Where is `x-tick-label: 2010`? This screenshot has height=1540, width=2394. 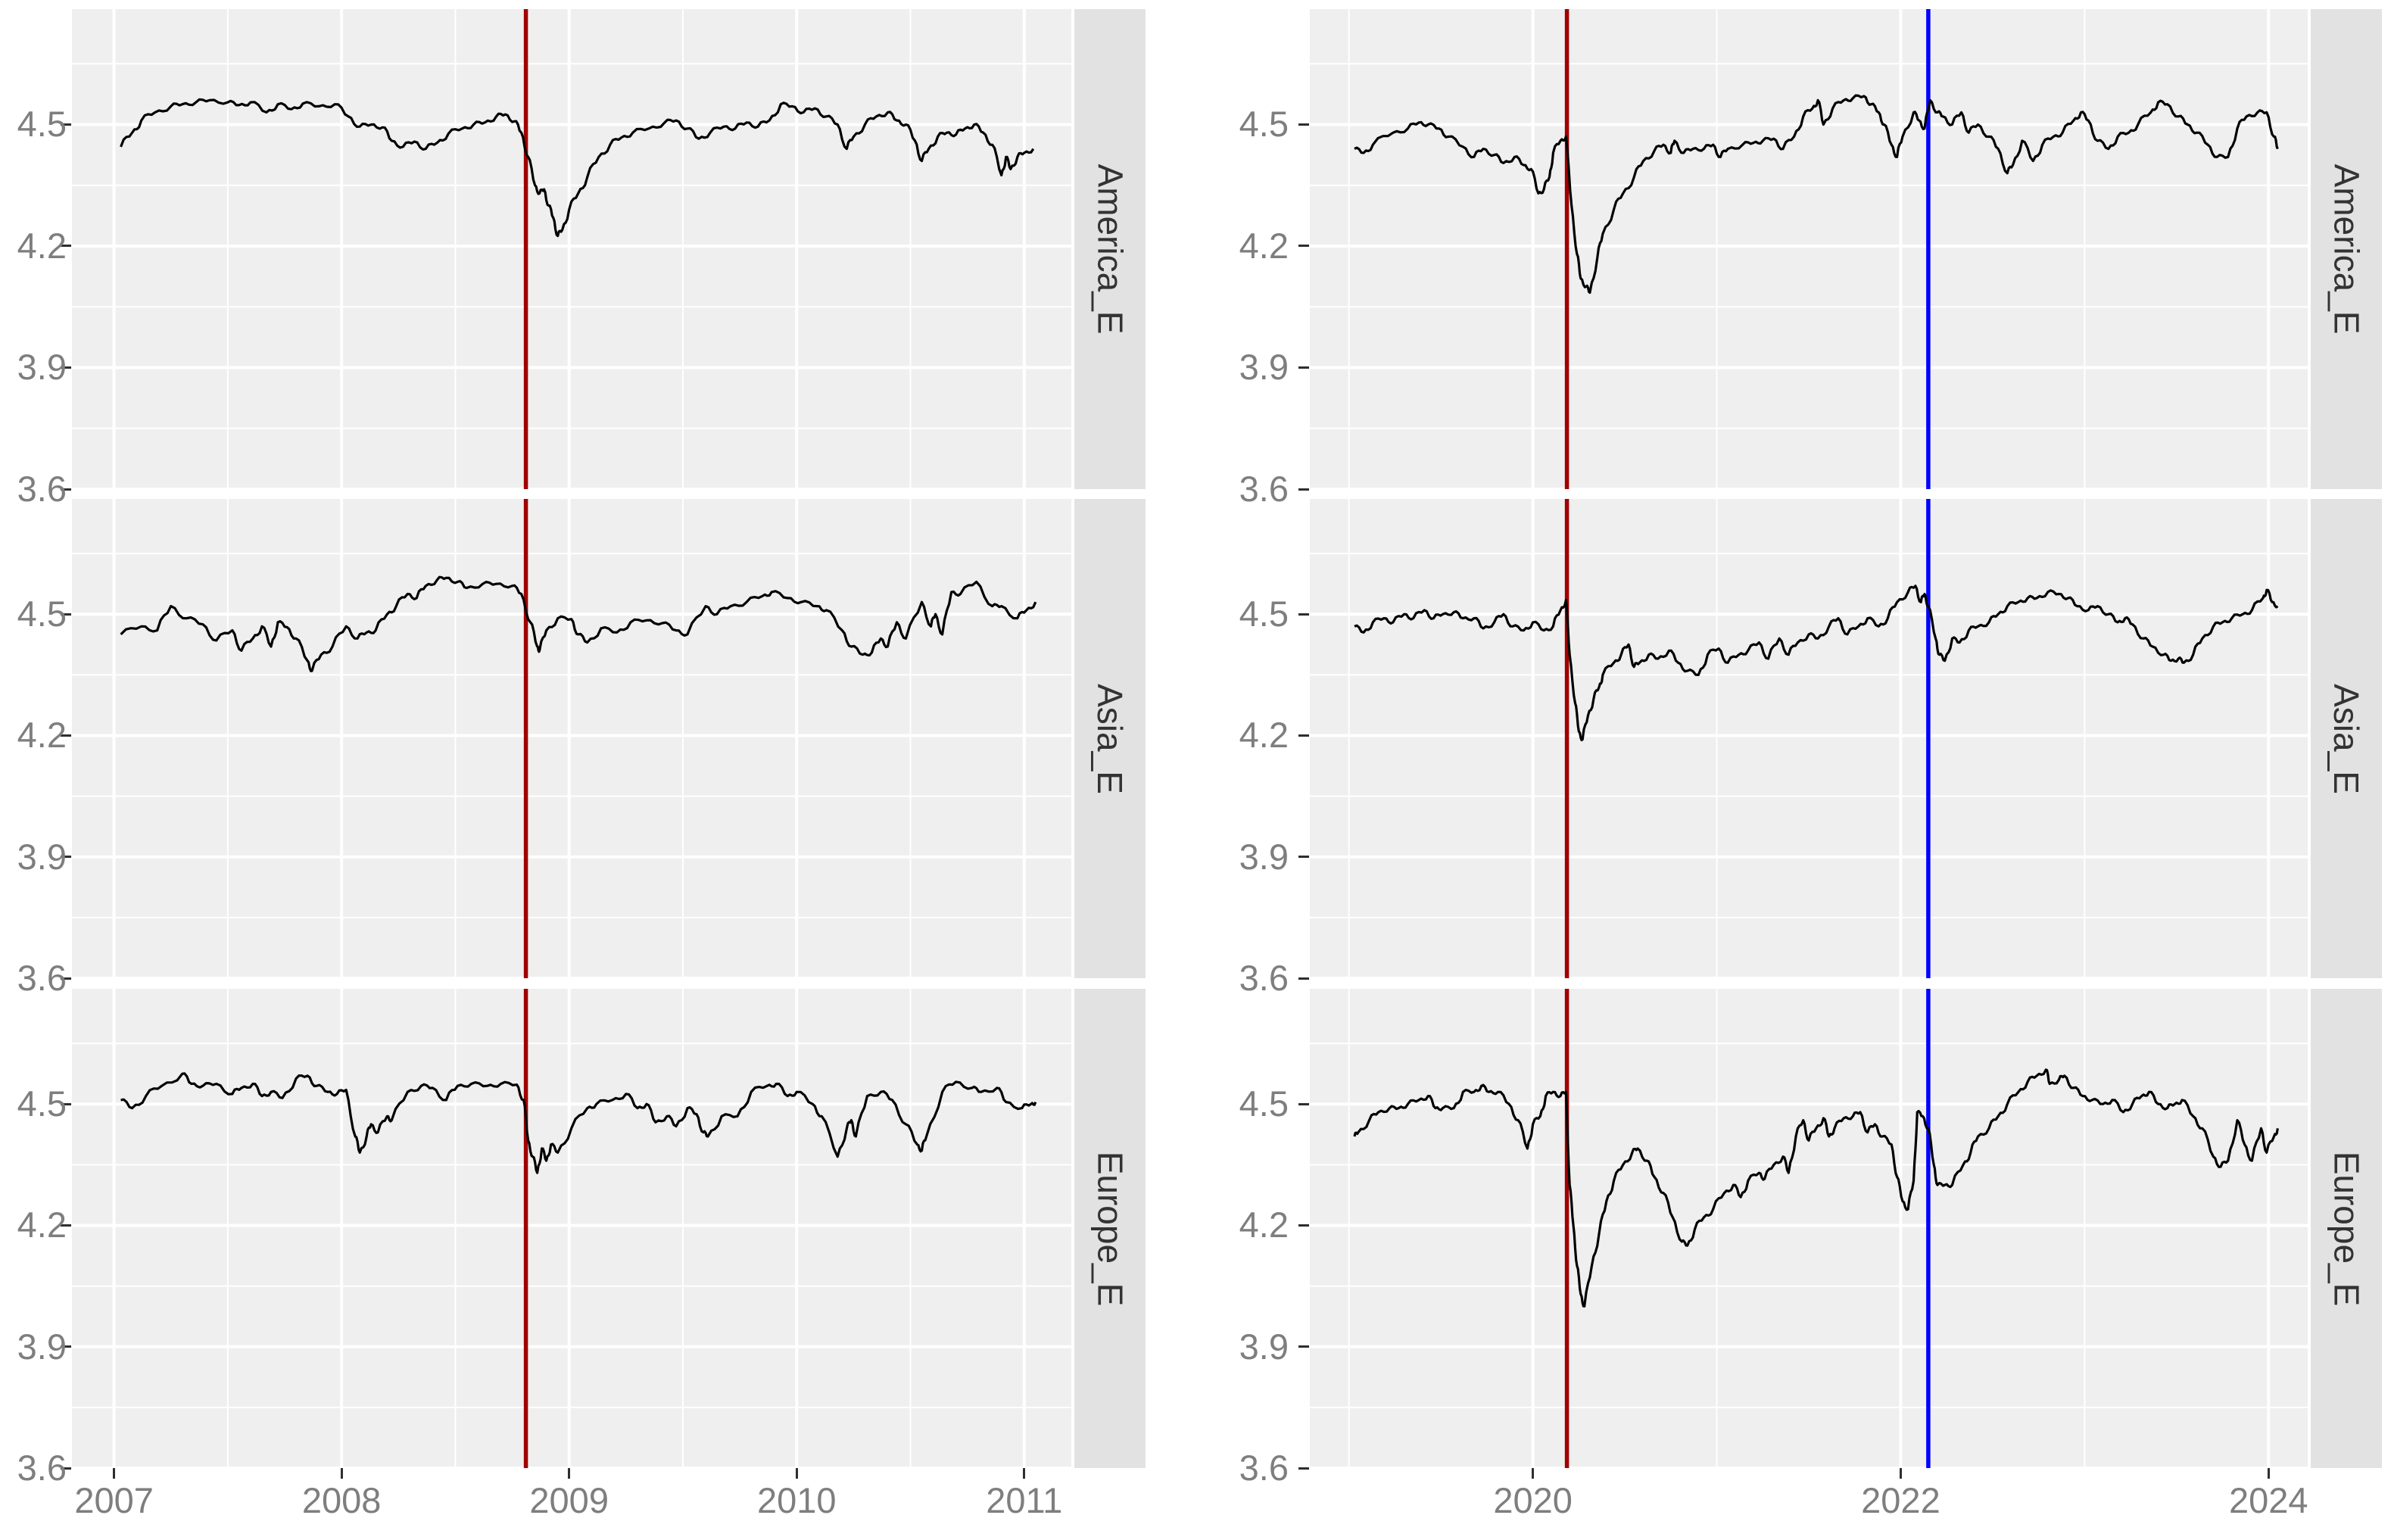 x-tick-label: 2010 is located at coordinates (796, 1500).